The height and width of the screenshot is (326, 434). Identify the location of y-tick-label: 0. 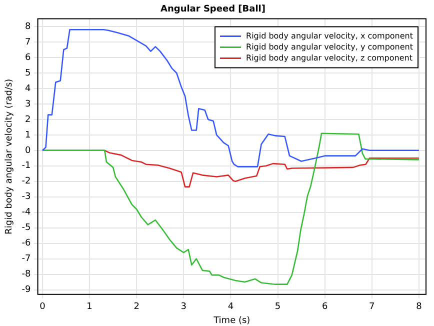
(28, 151).